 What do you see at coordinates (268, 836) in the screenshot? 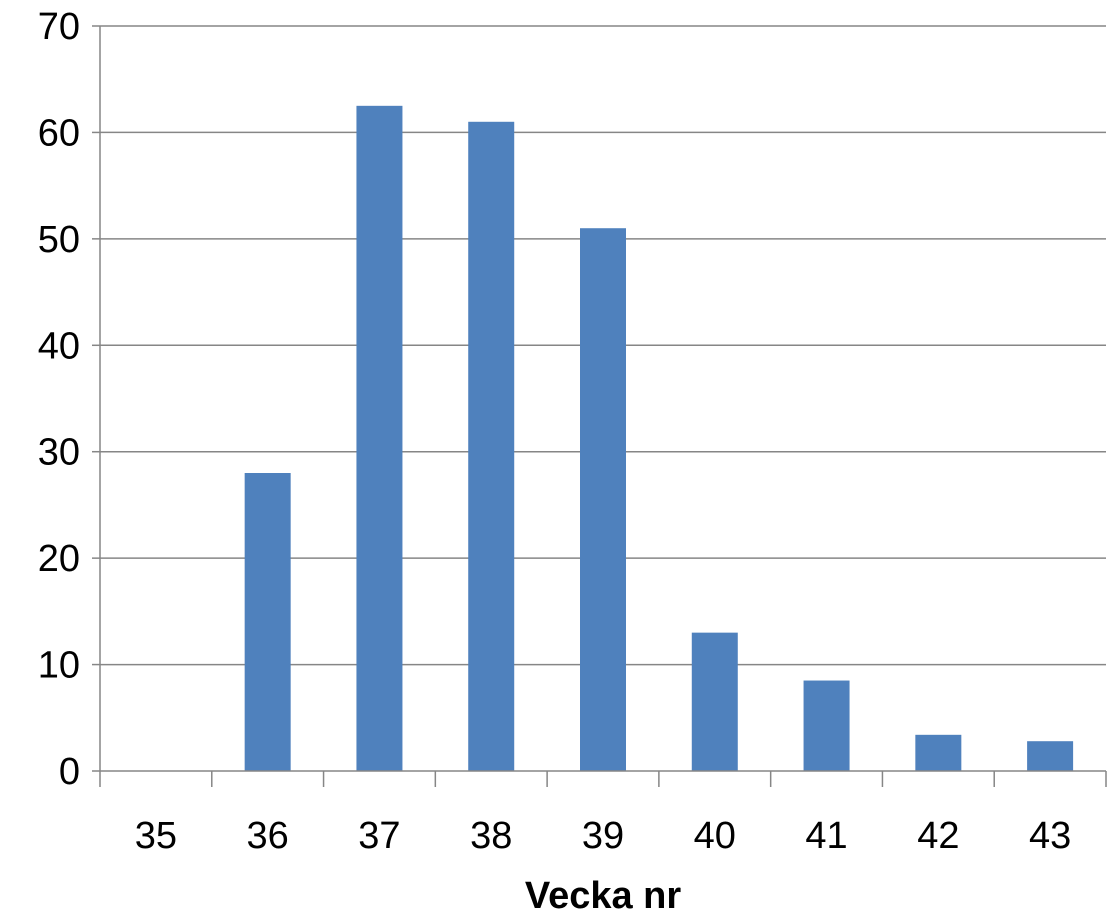
I see `x-tick-label: 36` at bounding box center [268, 836].